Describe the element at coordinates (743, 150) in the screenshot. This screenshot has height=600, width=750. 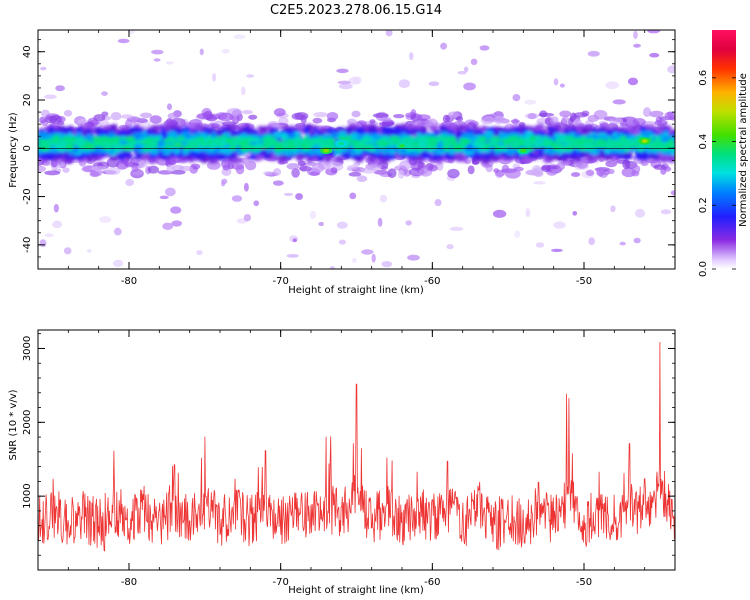
I see `colorbar-label: Normalized spectral amplitude` at that location.